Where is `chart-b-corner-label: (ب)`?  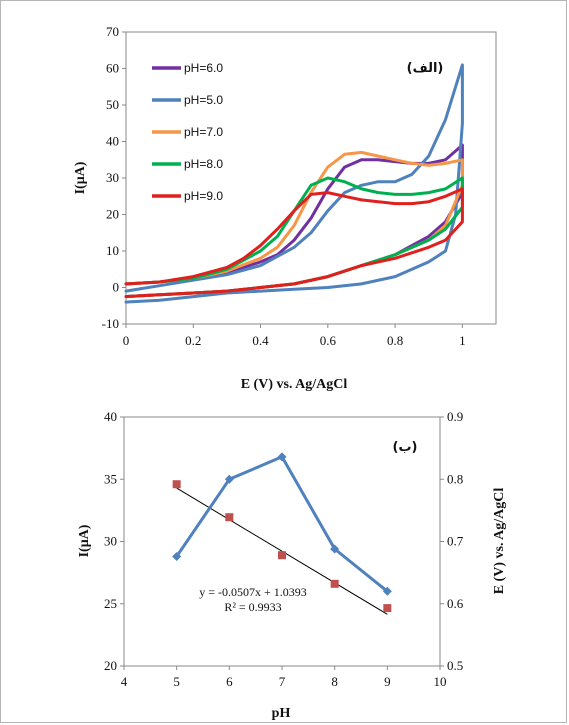 chart-b-corner-label: (ب) is located at coordinates (405, 447).